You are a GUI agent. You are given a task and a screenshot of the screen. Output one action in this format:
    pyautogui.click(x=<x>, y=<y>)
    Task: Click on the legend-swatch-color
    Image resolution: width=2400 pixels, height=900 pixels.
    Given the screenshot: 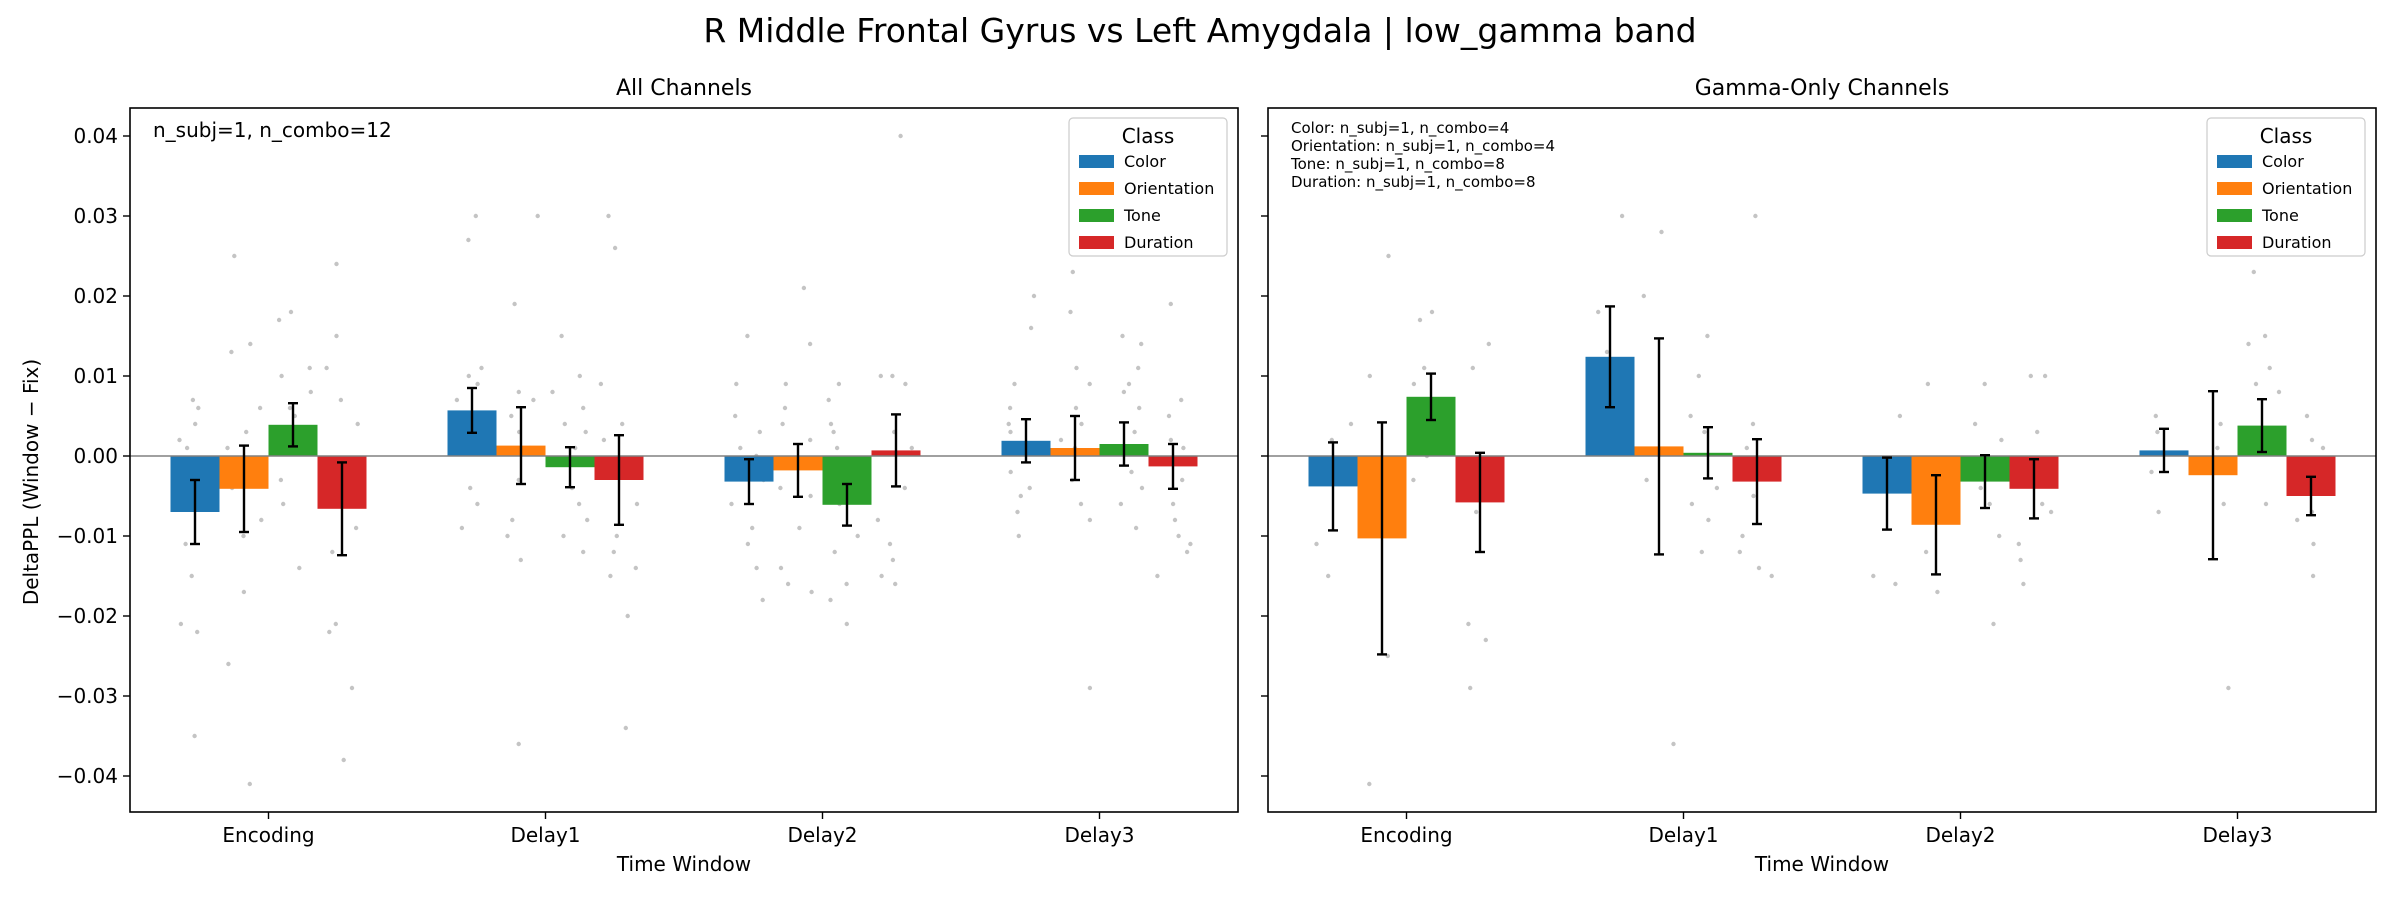 What is the action you would take?
    pyautogui.click(x=1096, y=161)
    